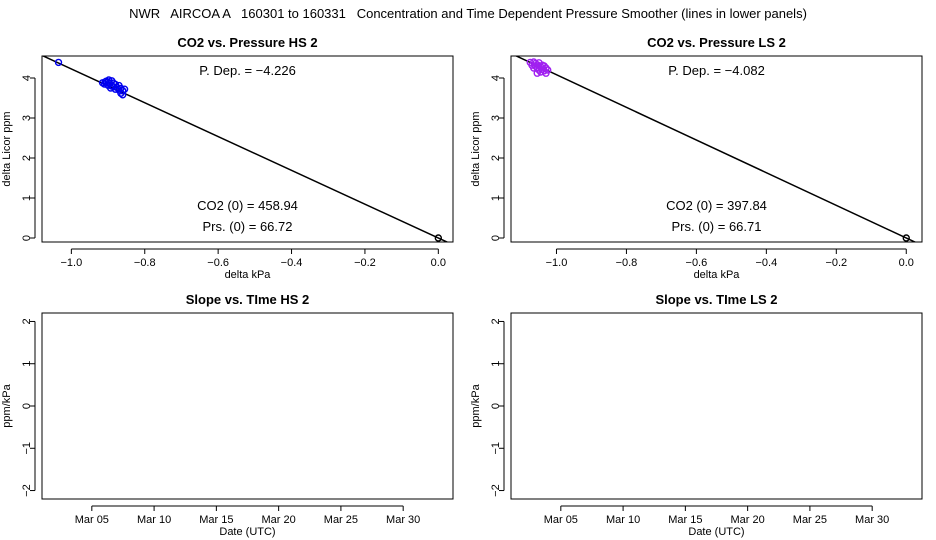 Image resolution: width=936 pixels, height=540 pixels. I want to click on pressure-dependence-label: P. Dep. = −4.082, so click(716, 70).